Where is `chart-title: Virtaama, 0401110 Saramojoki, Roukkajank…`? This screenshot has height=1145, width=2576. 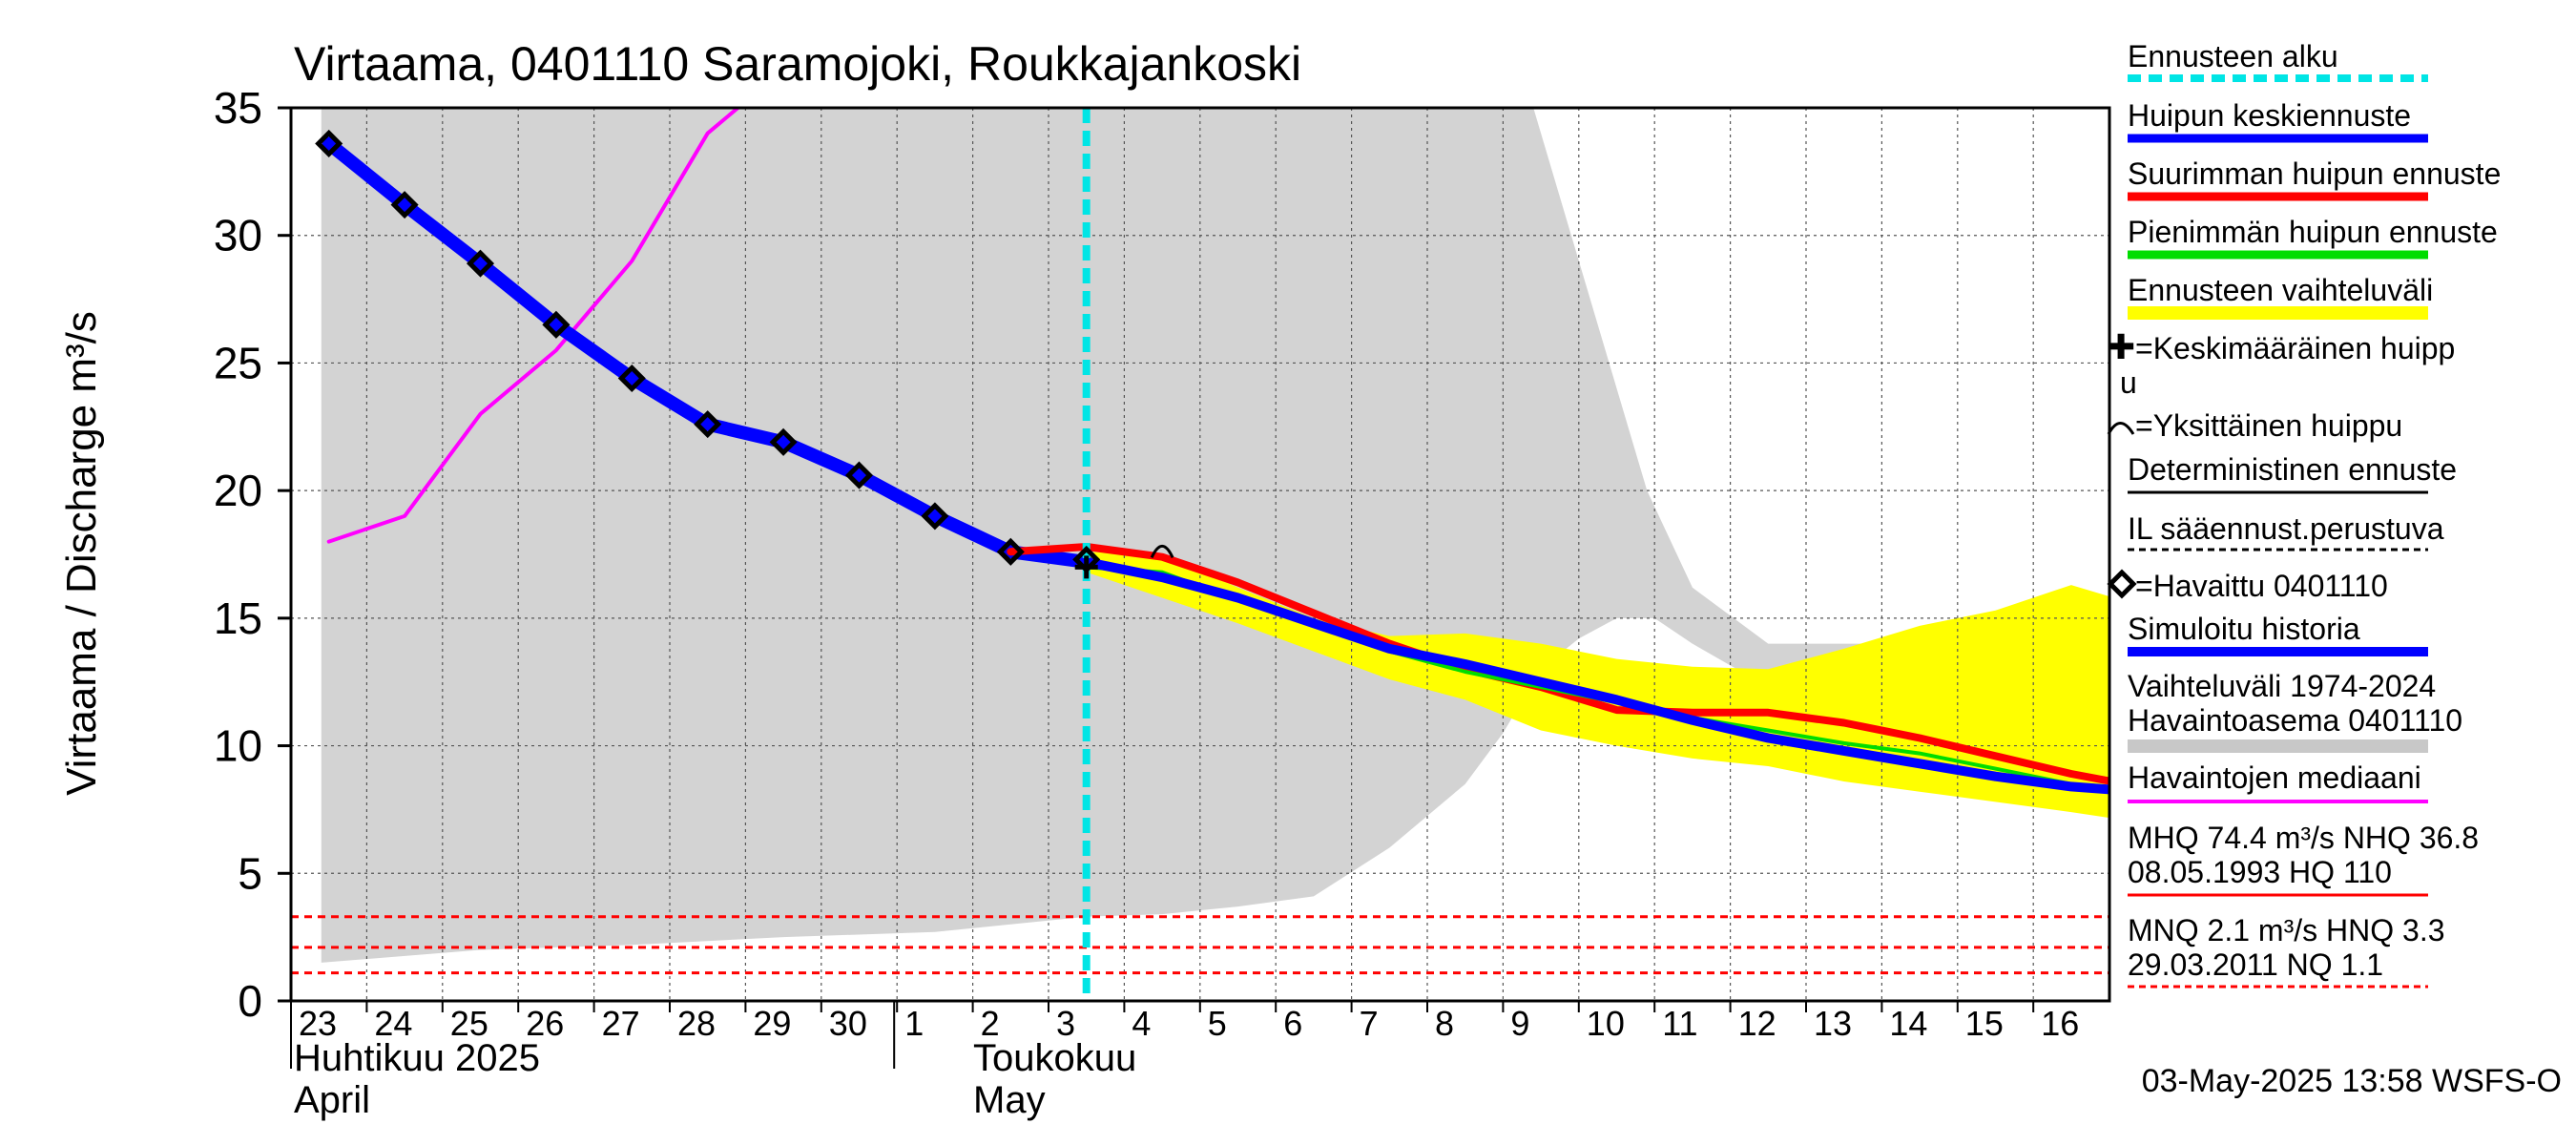
chart-title: Virtaama, 0401110 Saramojoki, Roukkajank… is located at coordinates (797, 64).